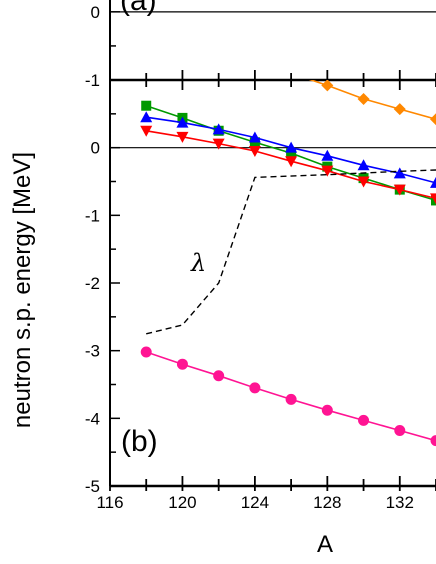 Image resolution: width=436 pixels, height=564 pixels. I want to click on panel-a: 0 -1, so click(260, 45).